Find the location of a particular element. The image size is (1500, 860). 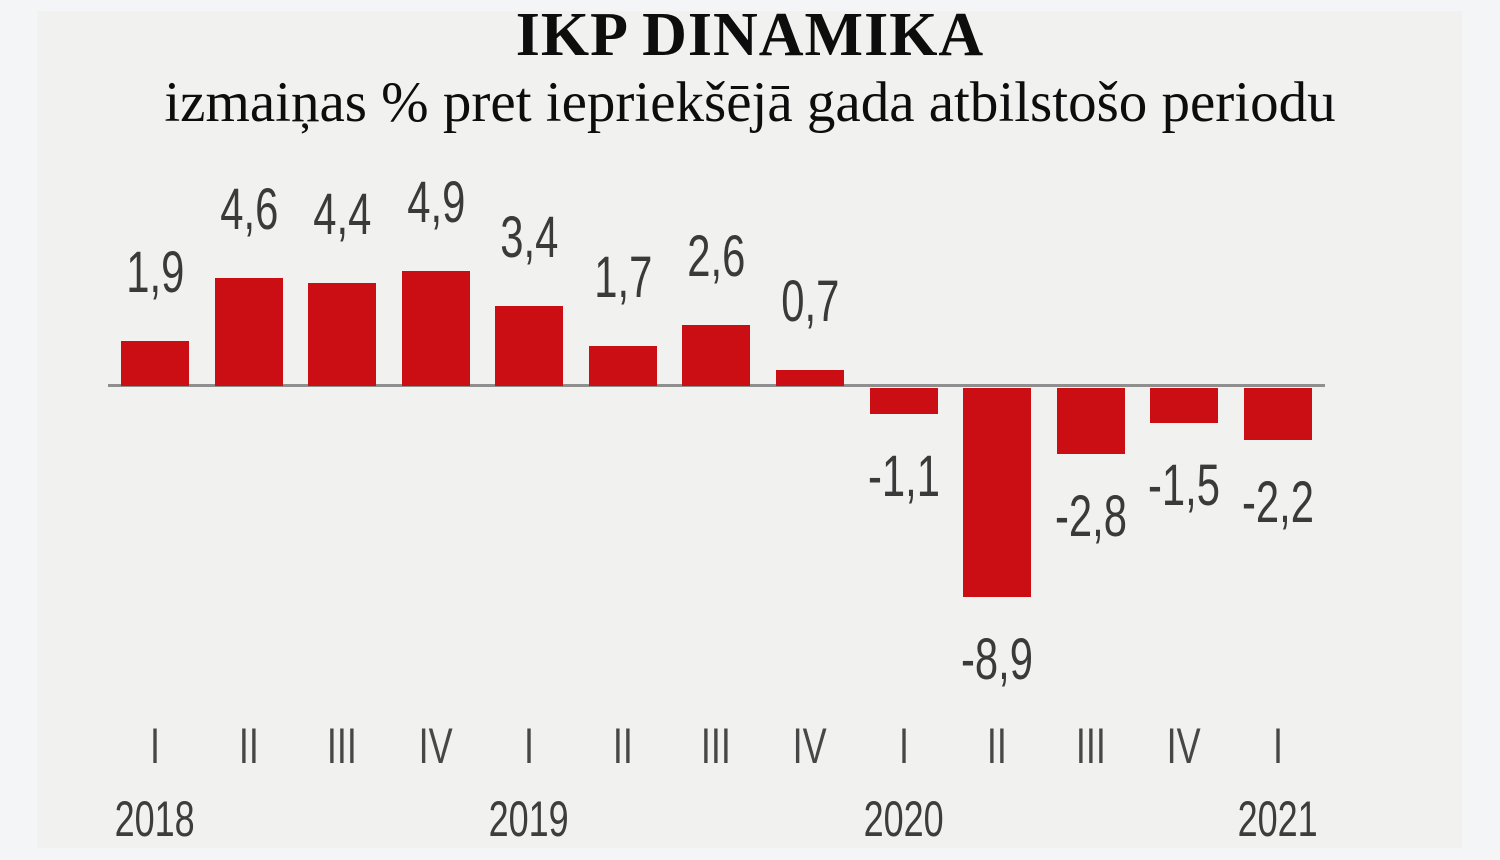

value-label: 2,6 is located at coordinates (716, 256).